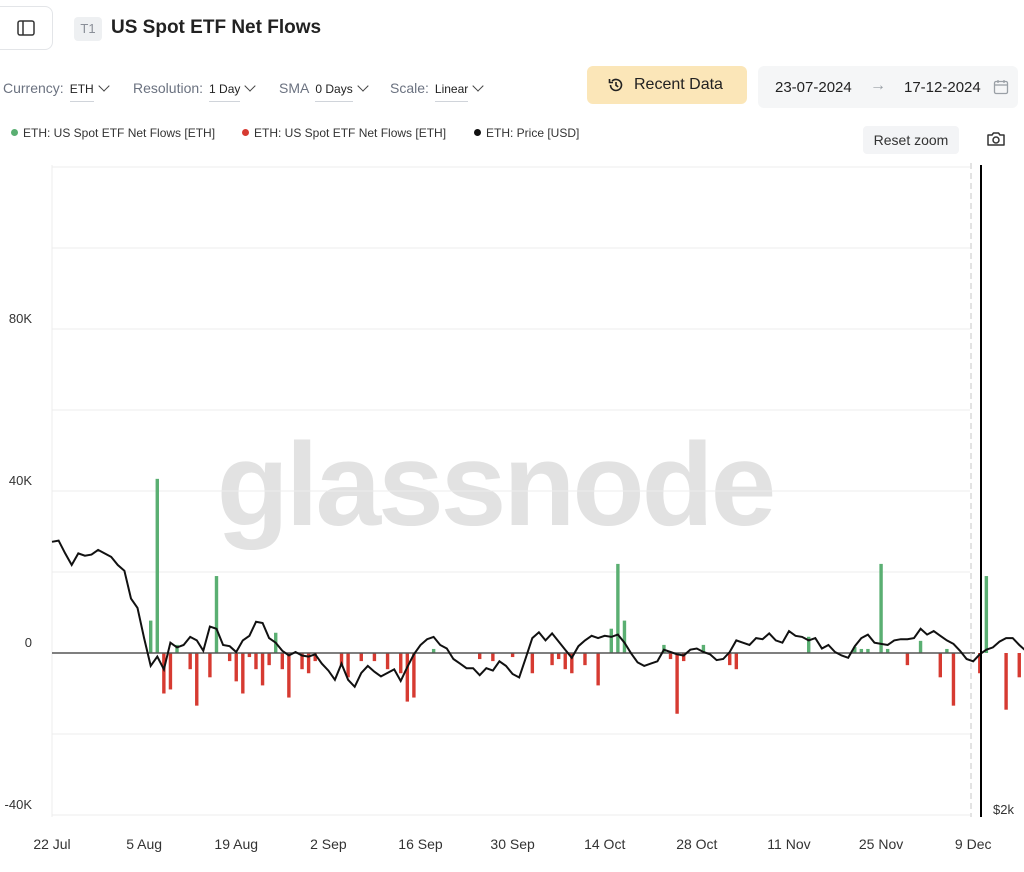 This screenshot has width=1024, height=872. Describe the element at coordinates (33, 88) in the screenshot. I see `currency-label: Currency:` at that location.